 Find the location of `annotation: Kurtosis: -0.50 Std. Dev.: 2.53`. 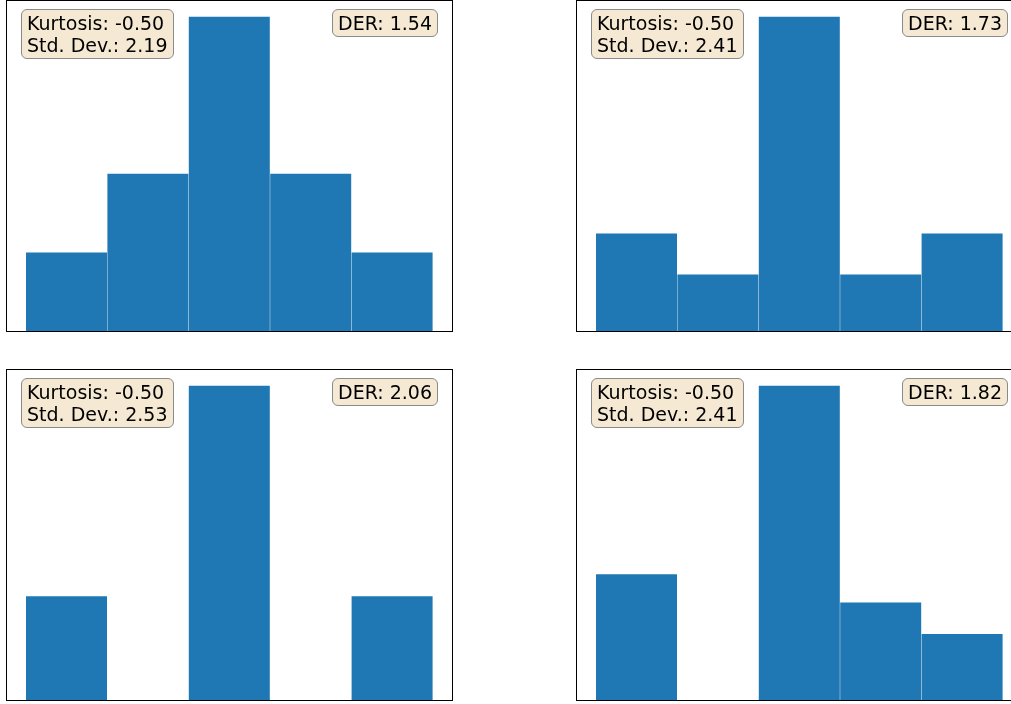

annotation: Kurtosis: -0.50 Std. Dev.: 2.53 is located at coordinates (97, 403).